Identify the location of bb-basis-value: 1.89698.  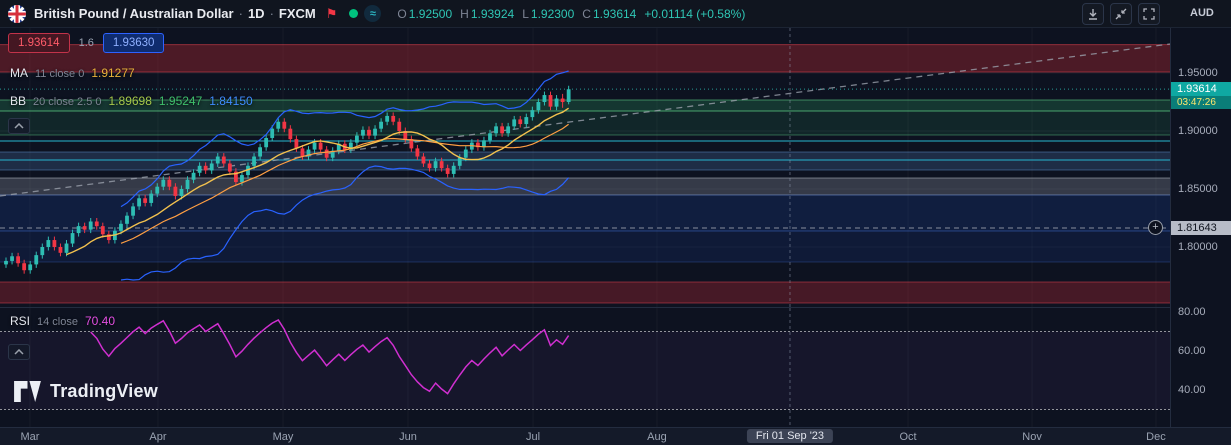
(130, 101).